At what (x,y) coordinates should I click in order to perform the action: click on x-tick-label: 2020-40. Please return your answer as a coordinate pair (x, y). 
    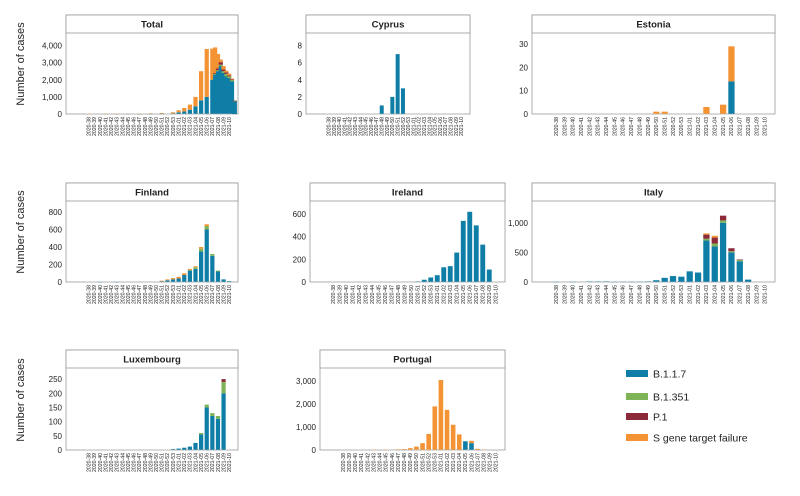
    Looking at the image, I should click on (347, 294).